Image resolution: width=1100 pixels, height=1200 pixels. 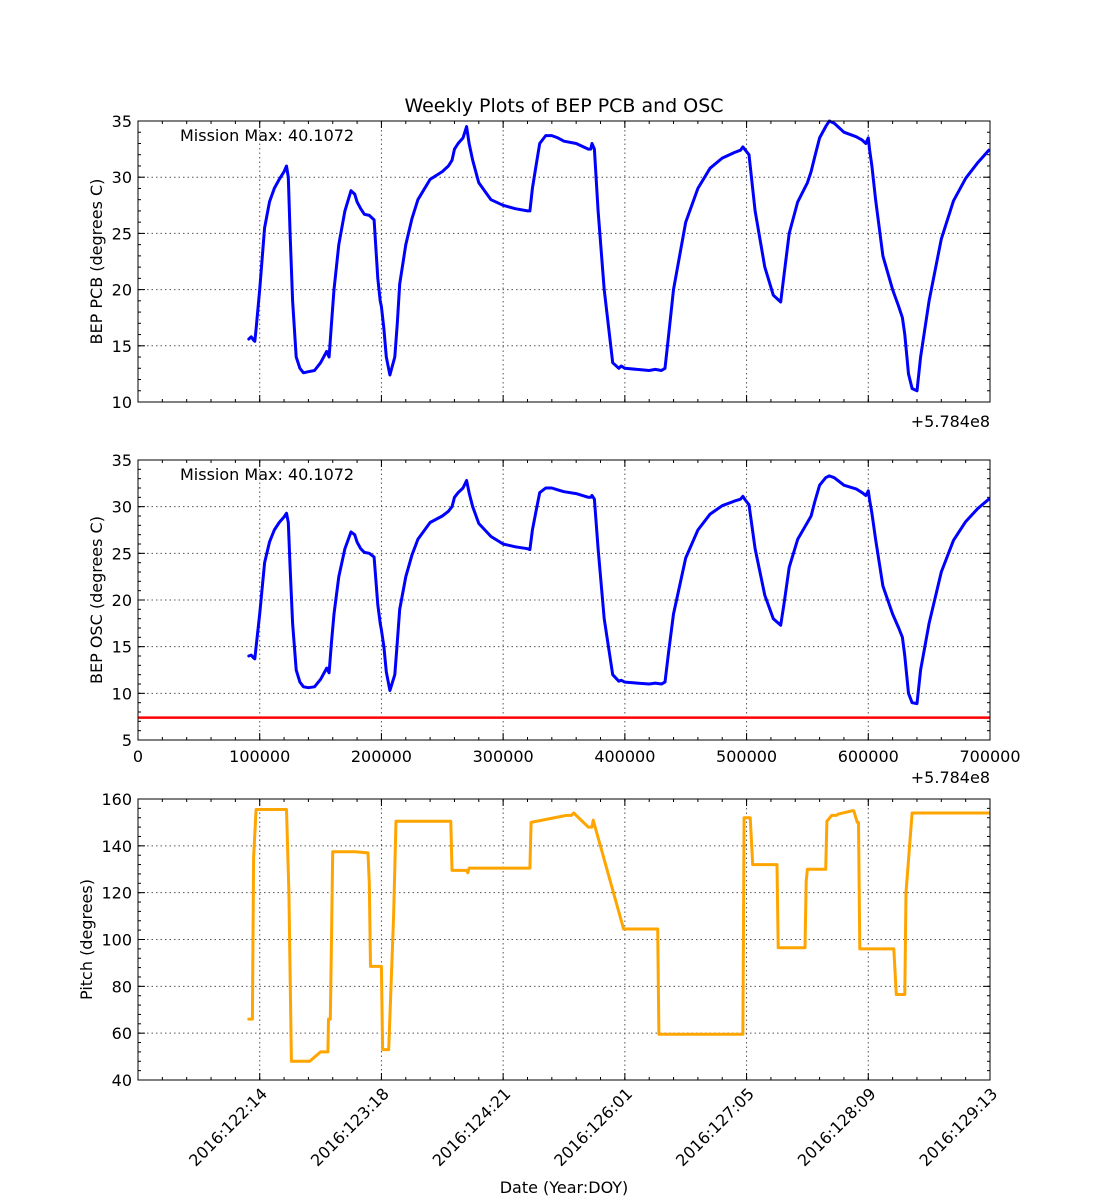 I want to click on x-tick-label: 500000, so click(x=746, y=756).